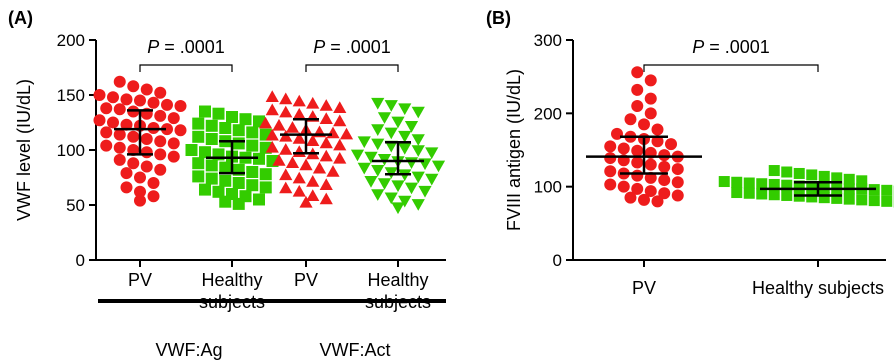 The image size is (894, 364). I want to click on y-tick-label: 200, so click(71, 40).